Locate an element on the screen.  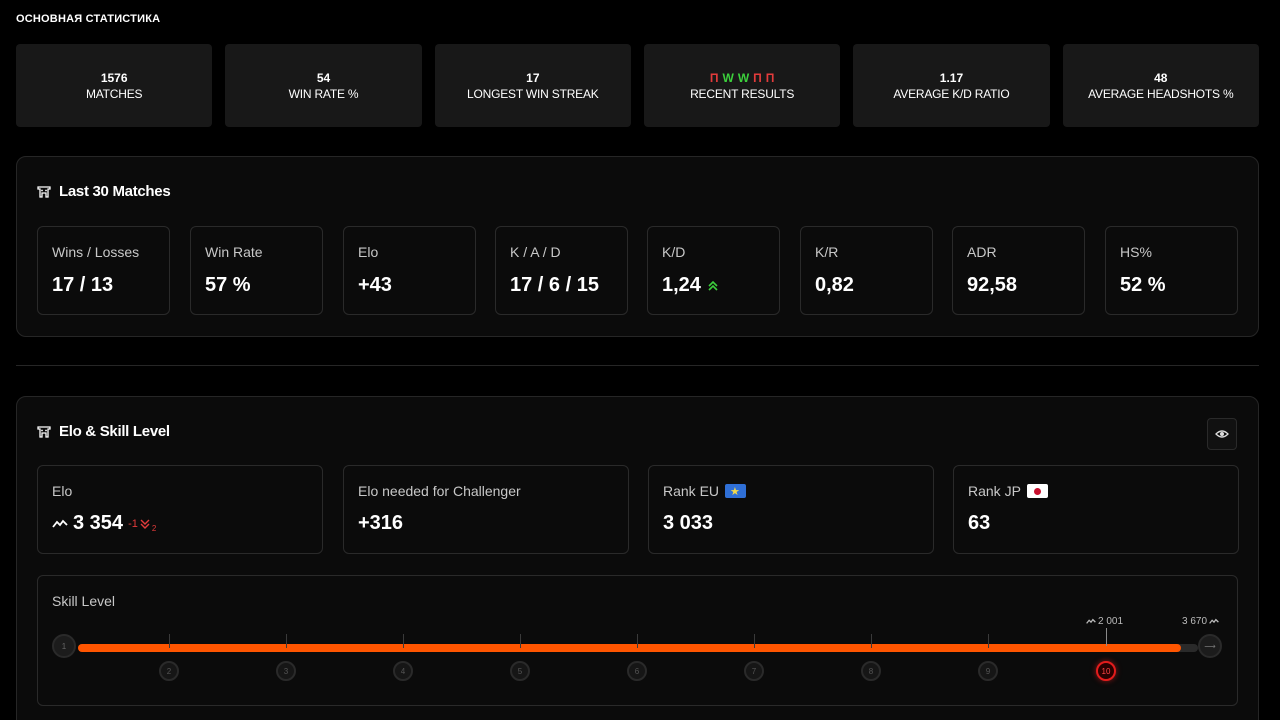
panel-header: Elo & Skill Level is located at coordinates (103, 431).